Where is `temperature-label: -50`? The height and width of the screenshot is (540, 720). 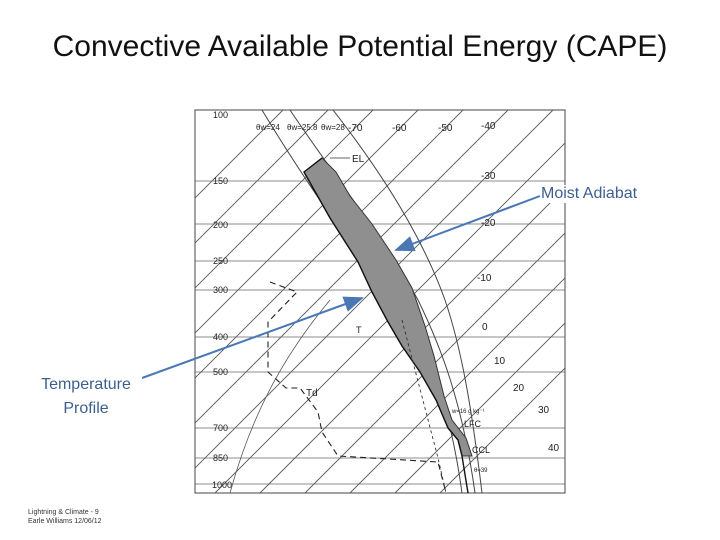 temperature-label: -50 is located at coordinates (445, 128).